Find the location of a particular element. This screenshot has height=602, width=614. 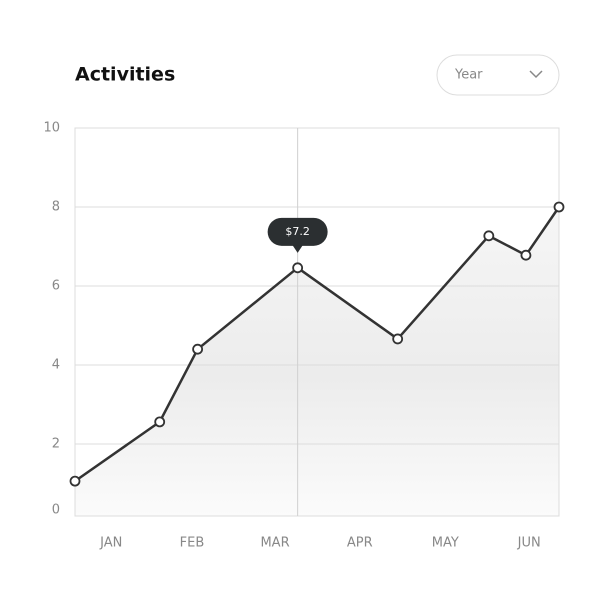

x-tick-label: MAR is located at coordinates (274, 543).